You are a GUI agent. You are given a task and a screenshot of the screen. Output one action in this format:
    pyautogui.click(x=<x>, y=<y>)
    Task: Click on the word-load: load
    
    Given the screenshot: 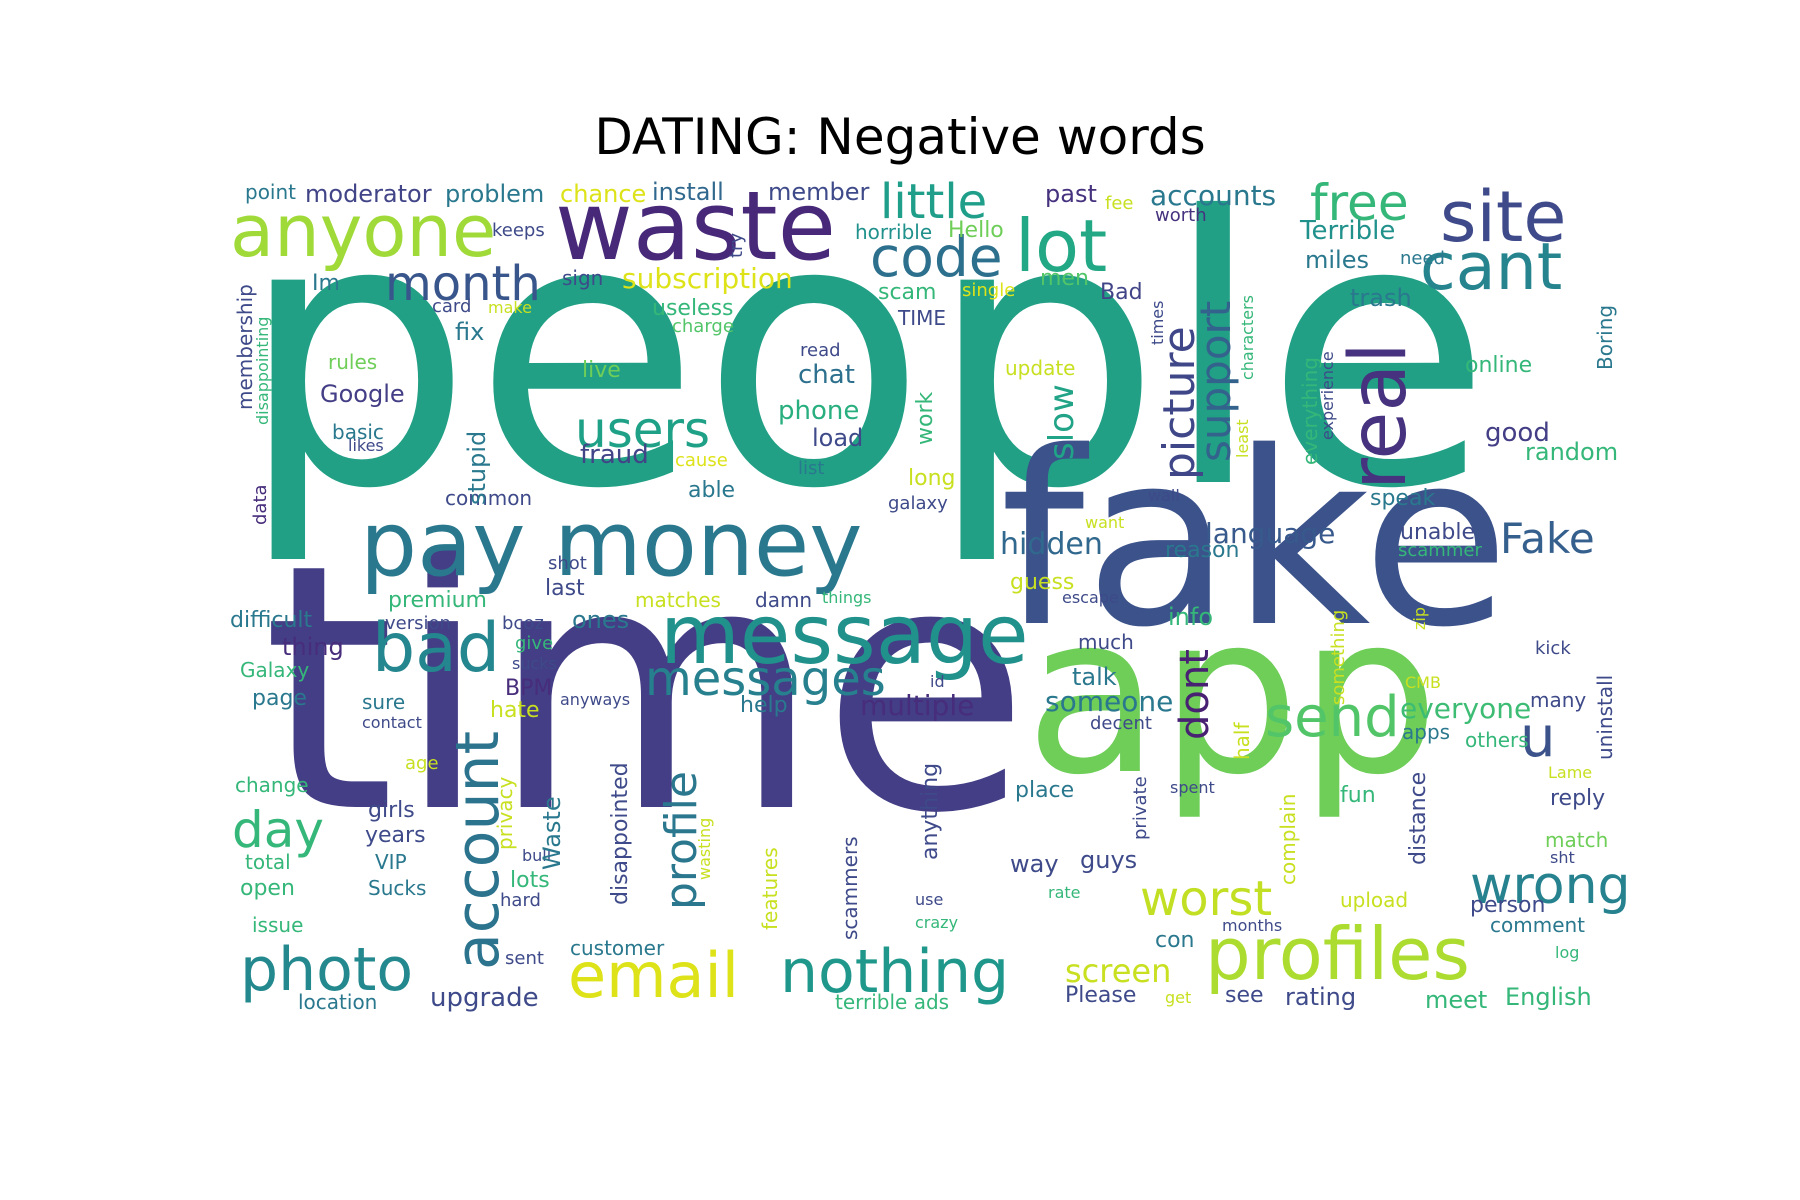 What is the action you would take?
    pyautogui.click(x=838, y=438)
    